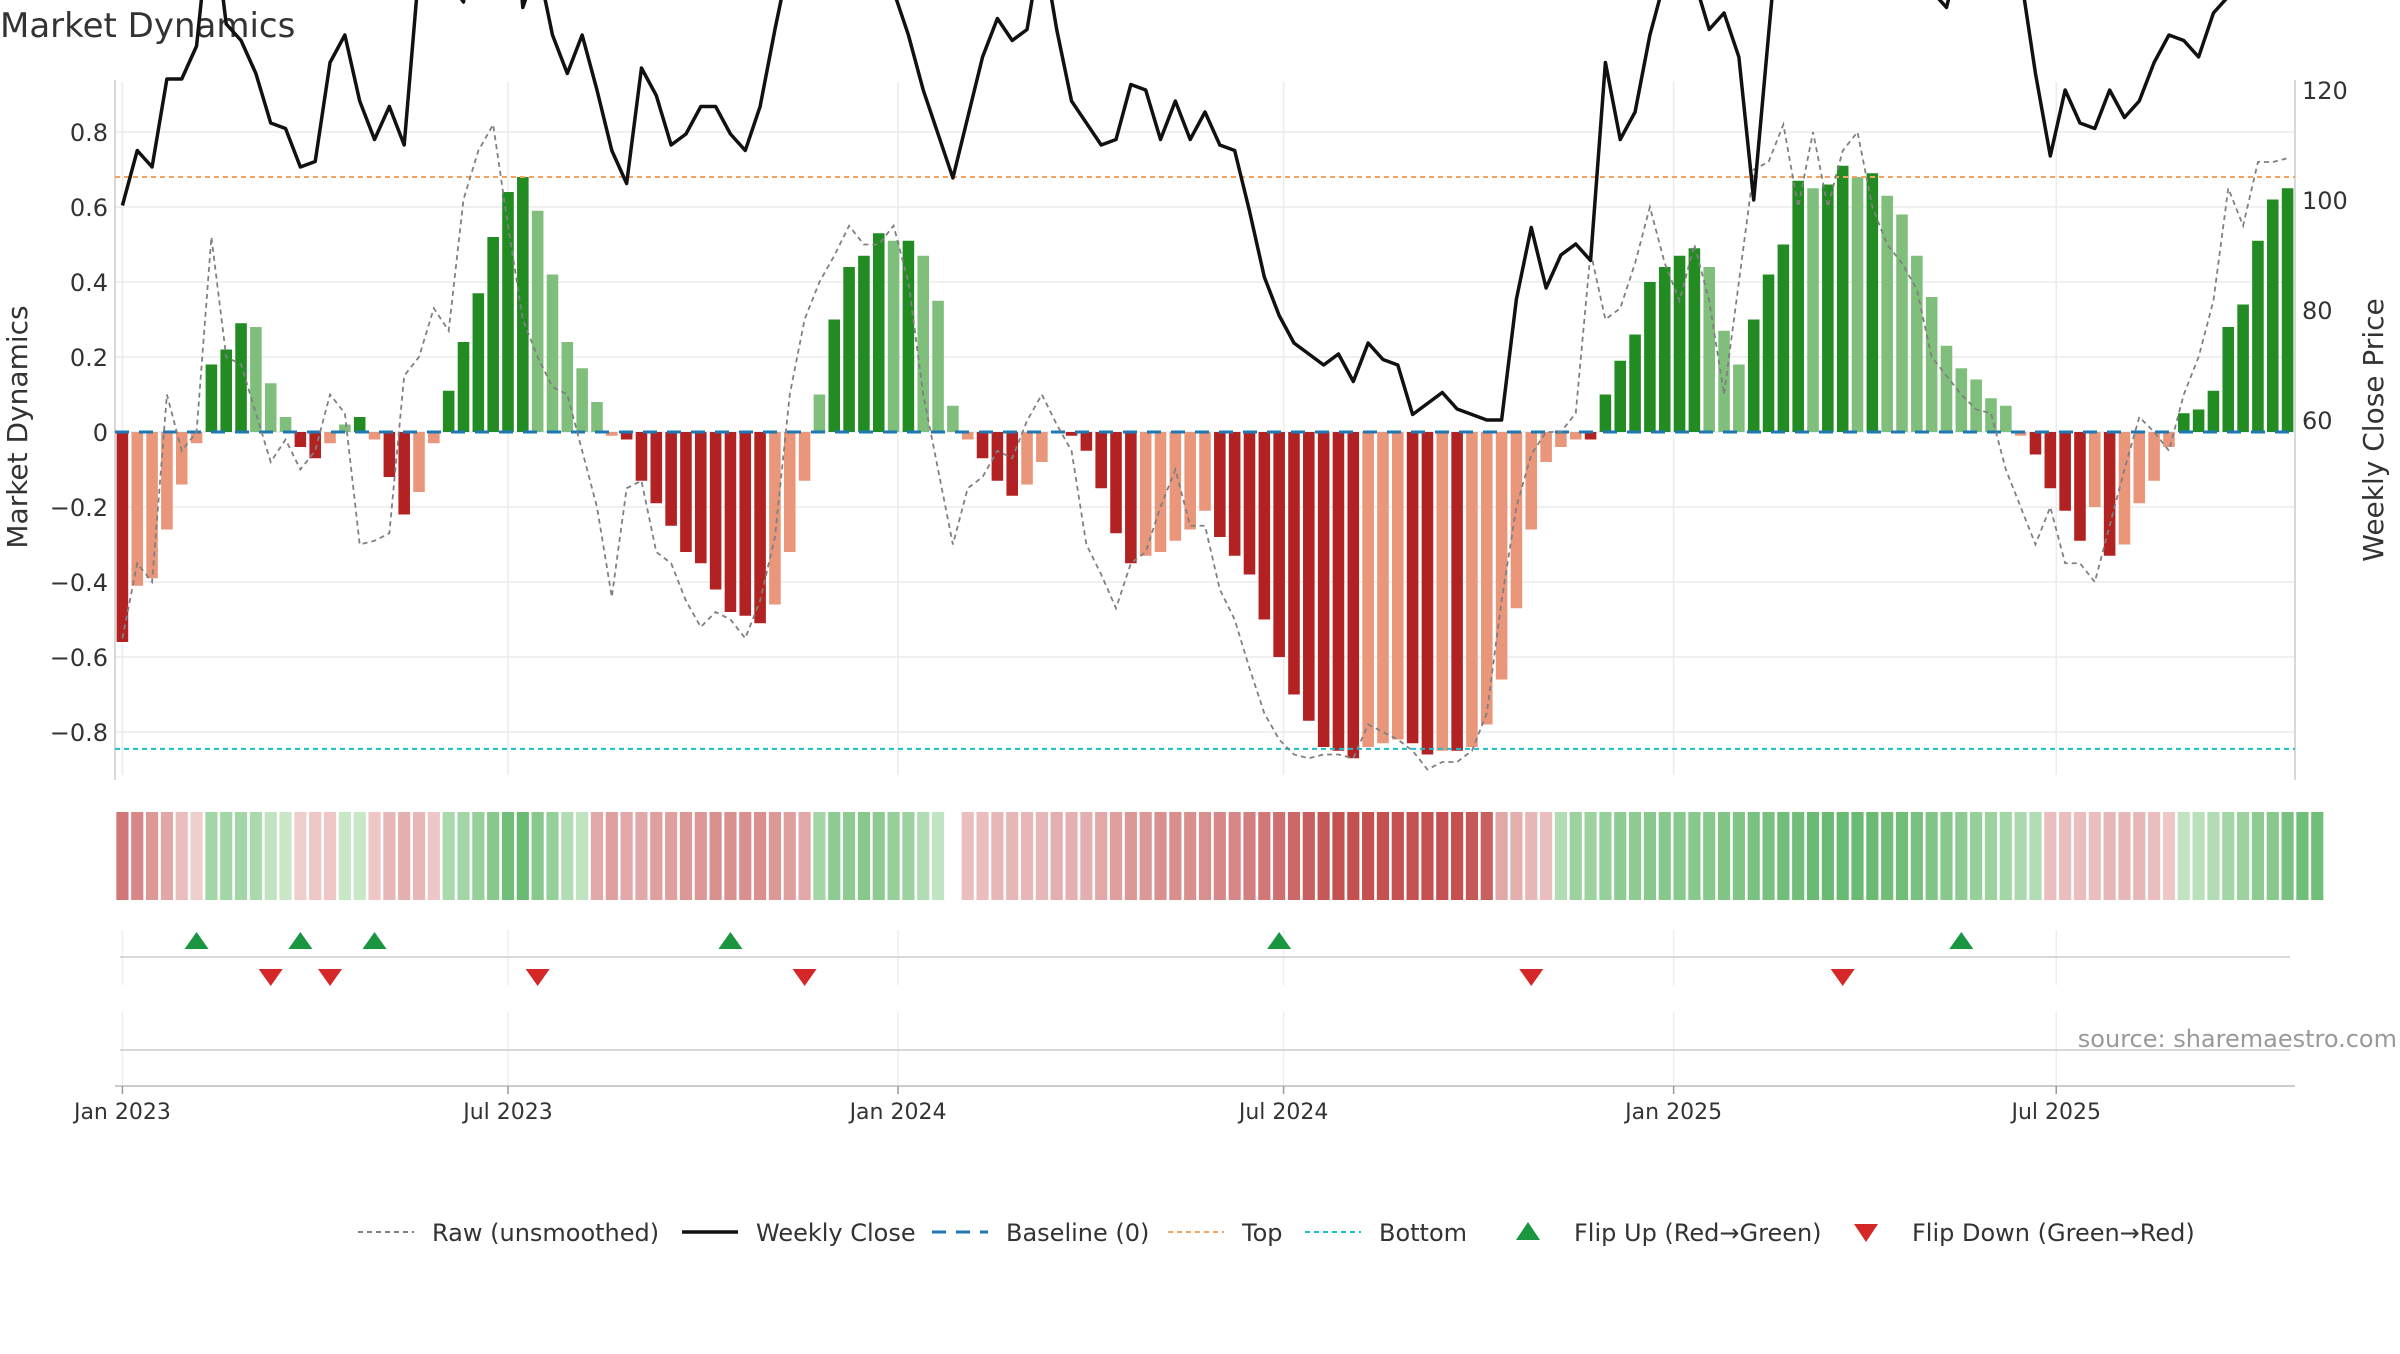 This screenshot has width=2400, height=1354. Describe the element at coordinates (2317, 421) in the screenshot. I see `y-tick-right: 60` at that location.